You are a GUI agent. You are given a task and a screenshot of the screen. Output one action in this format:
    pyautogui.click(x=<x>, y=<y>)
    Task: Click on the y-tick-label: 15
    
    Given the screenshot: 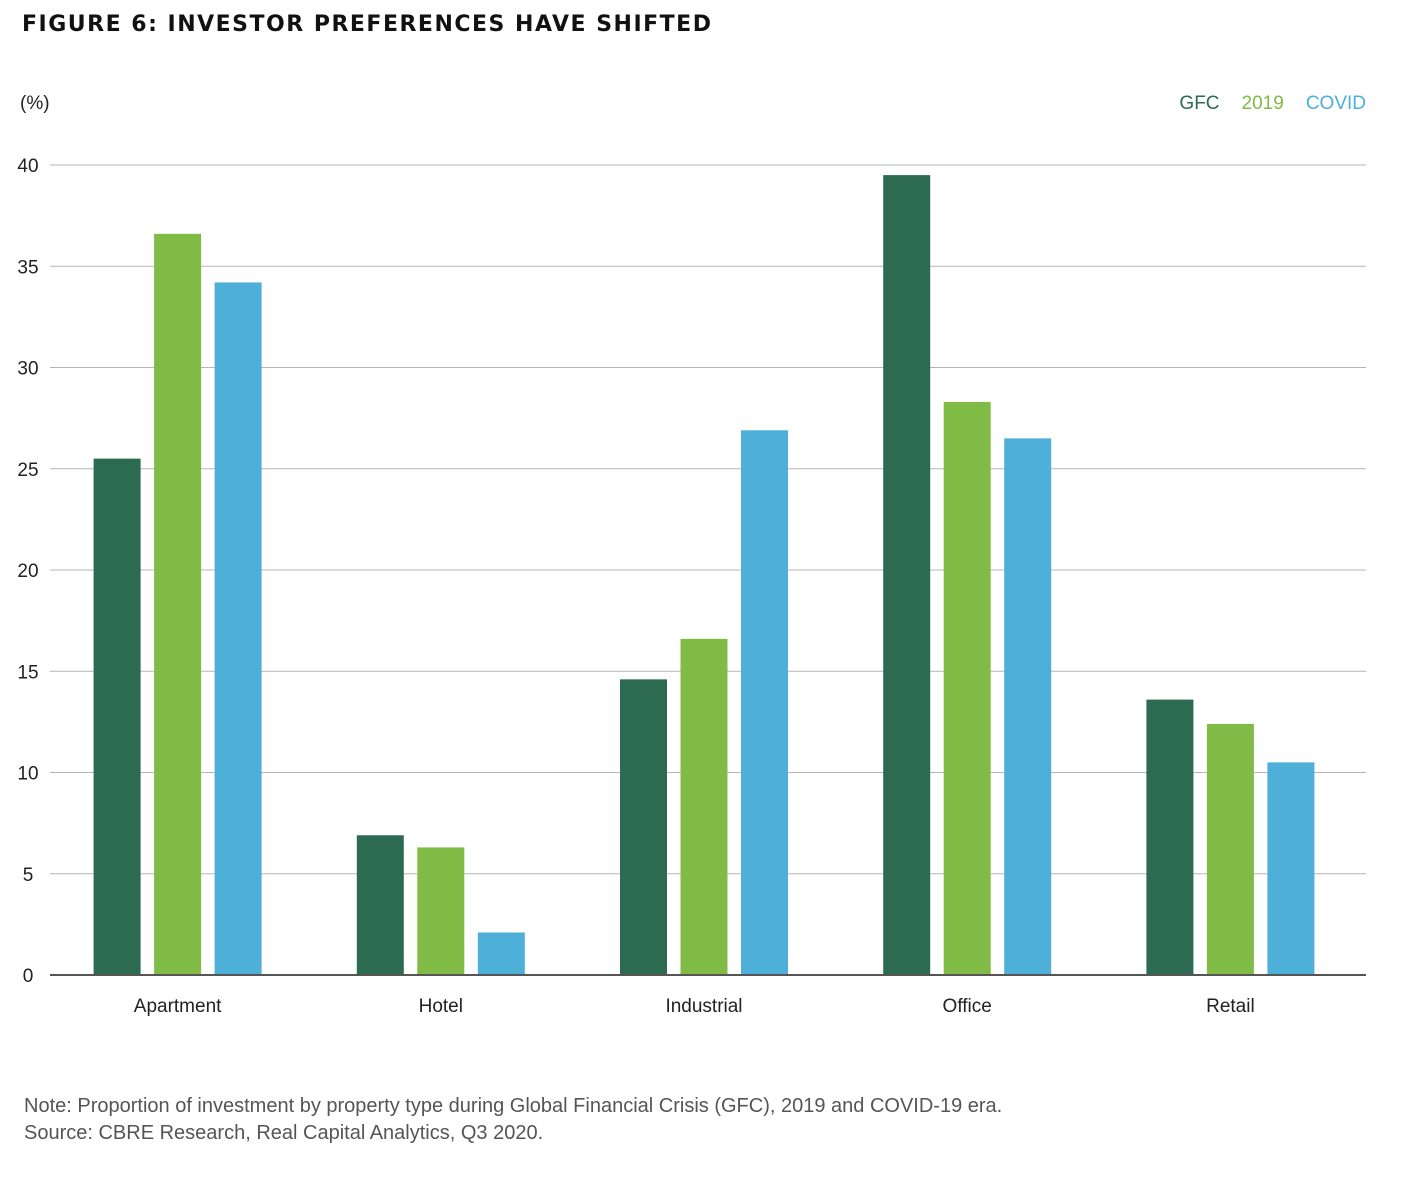 What is the action you would take?
    pyautogui.click(x=27, y=672)
    